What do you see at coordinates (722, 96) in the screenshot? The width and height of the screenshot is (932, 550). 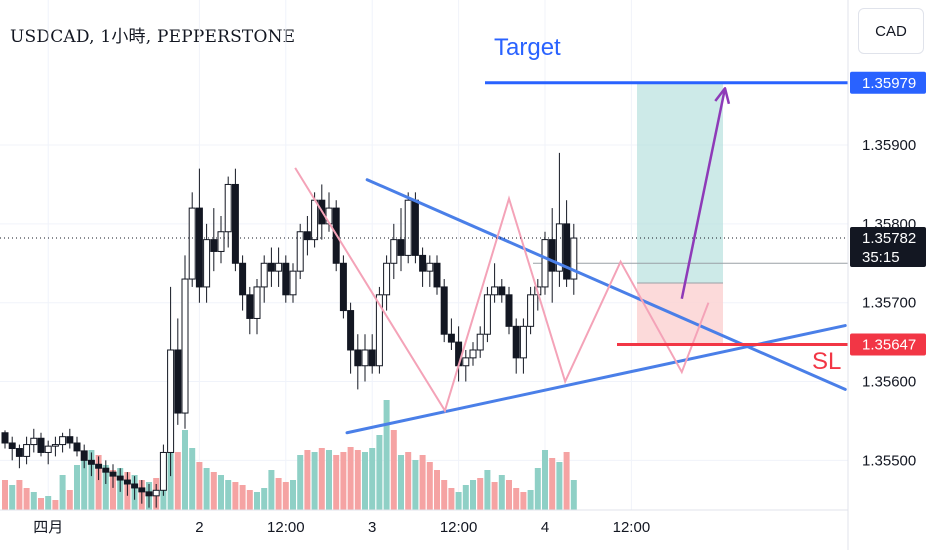 I see `projection-arrow-head` at bounding box center [722, 96].